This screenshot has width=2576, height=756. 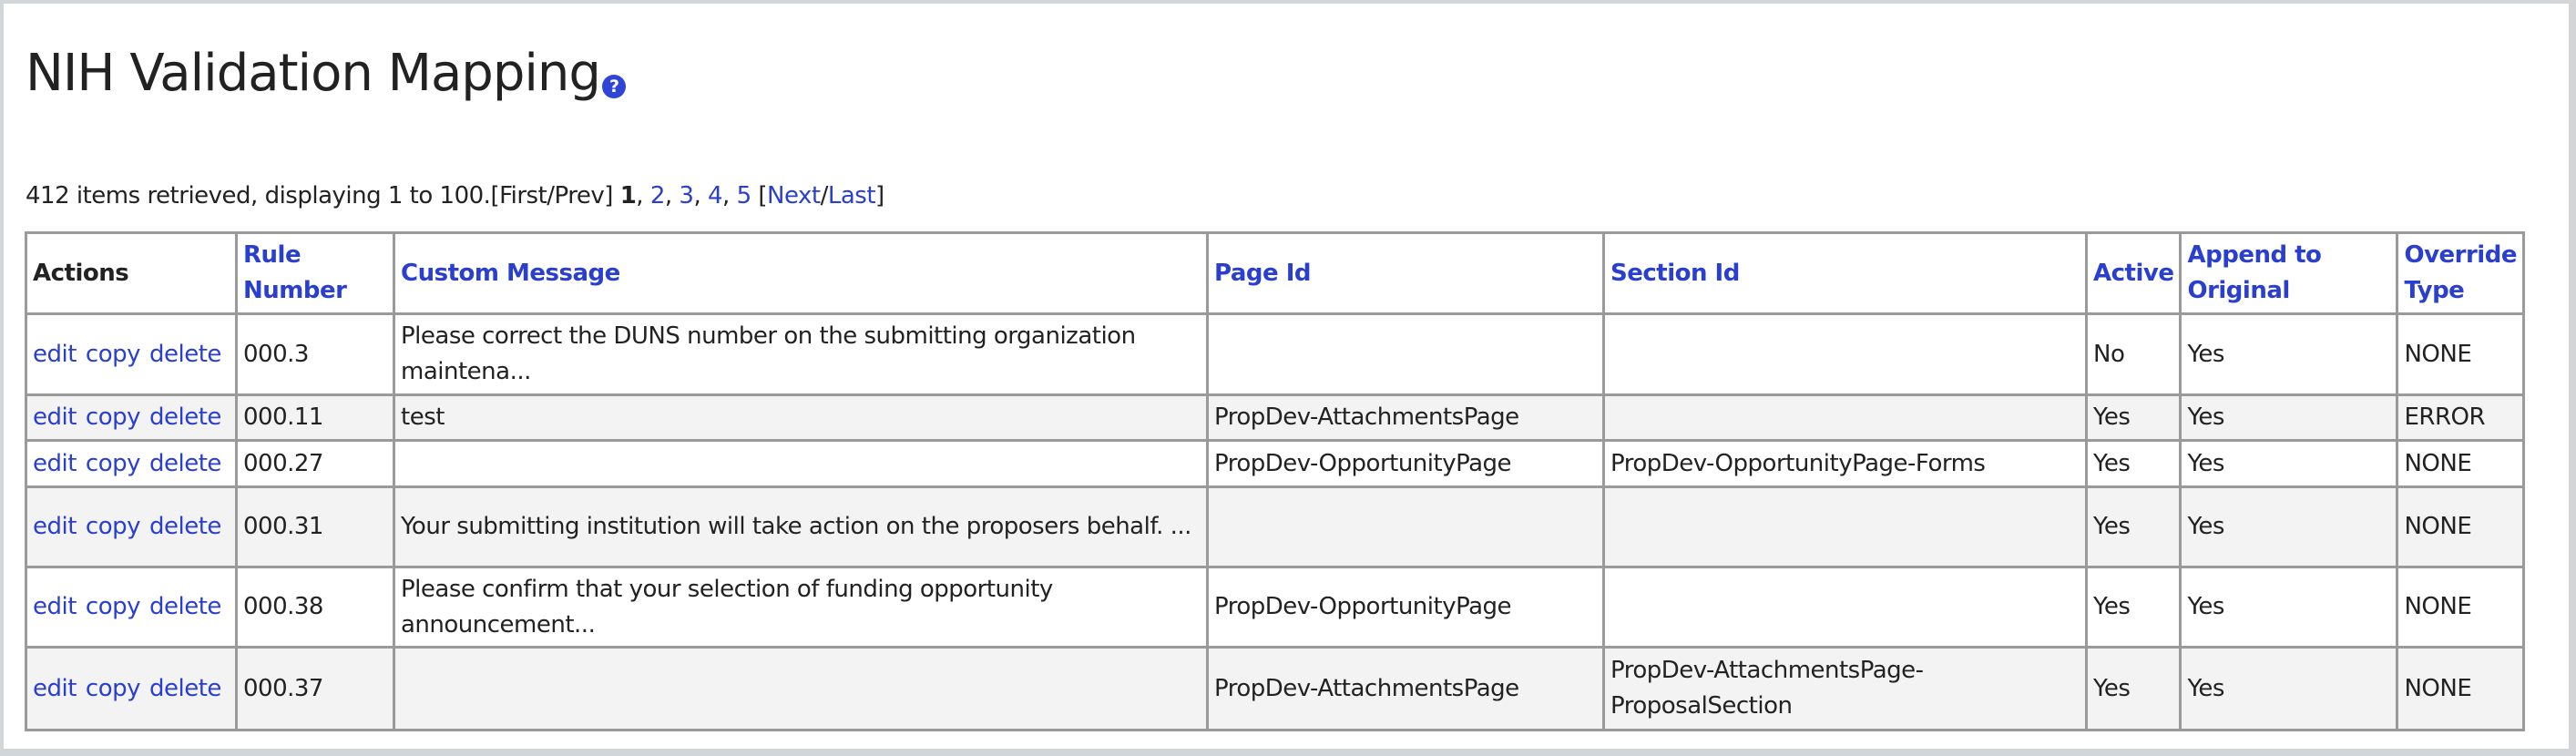 What do you see at coordinates (1845, 464) in the screenshot?
I see `section-id-cell: PropDev-OpportunityPage-Forms` at bounding box center [1845, 464].